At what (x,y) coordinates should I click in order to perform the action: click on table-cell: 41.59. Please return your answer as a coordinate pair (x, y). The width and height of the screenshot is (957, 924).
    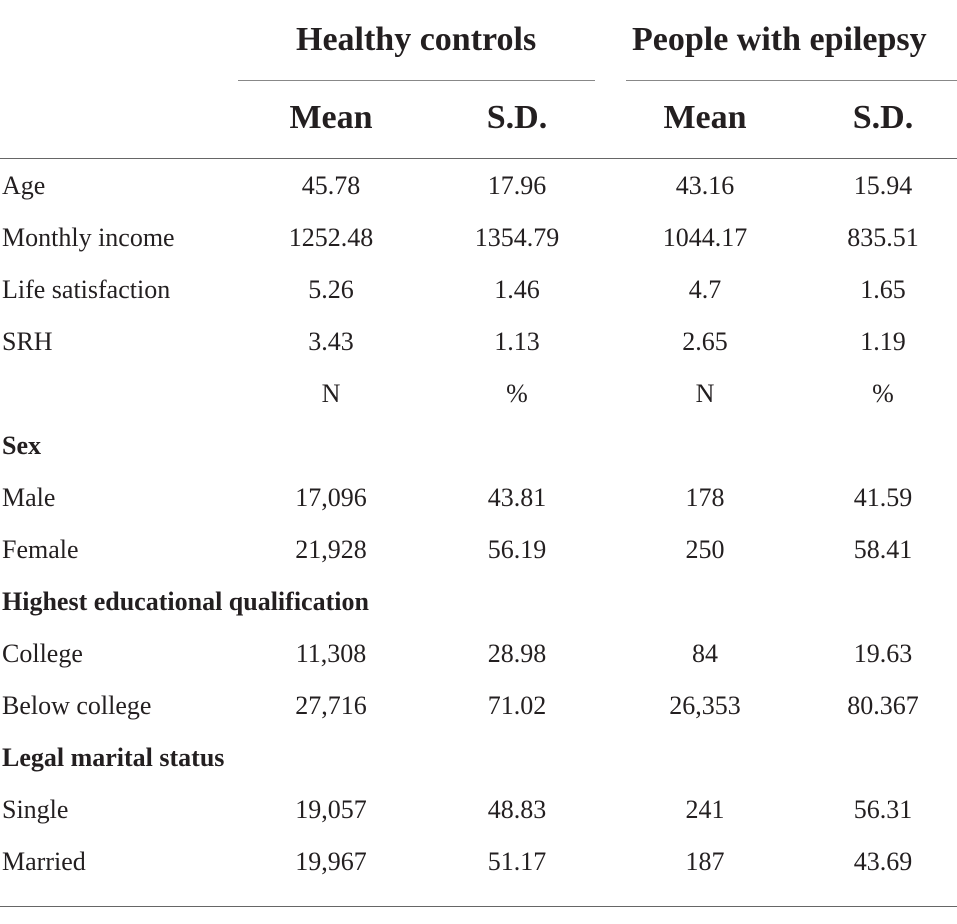
    Looking at the image, I should click on (883, 497).